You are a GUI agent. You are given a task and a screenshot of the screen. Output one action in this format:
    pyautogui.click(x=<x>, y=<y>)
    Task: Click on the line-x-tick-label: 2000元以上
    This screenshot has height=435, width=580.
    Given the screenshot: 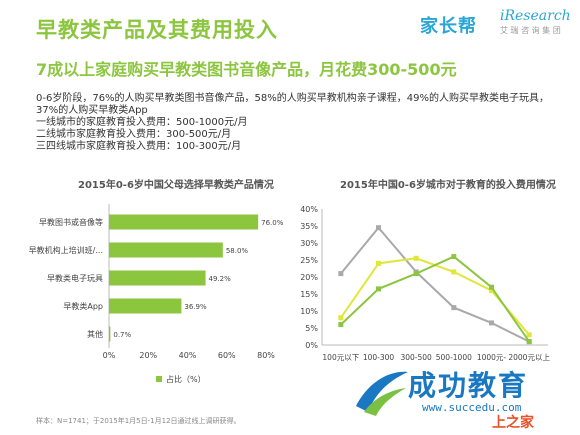 What is the action you would take?
    pyautogui.click(x=529, y=357)
    